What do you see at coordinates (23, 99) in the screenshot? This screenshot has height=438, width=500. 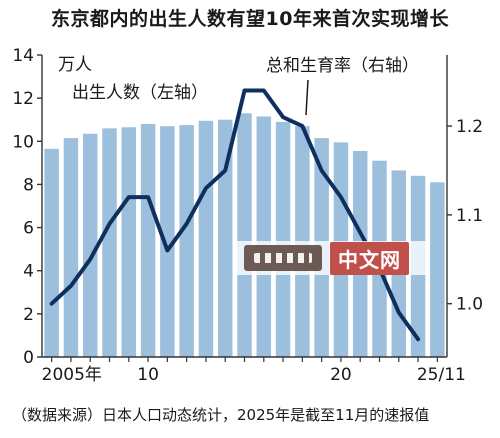 I see `left-tick-label: 12` at bounding box center [23, 99].